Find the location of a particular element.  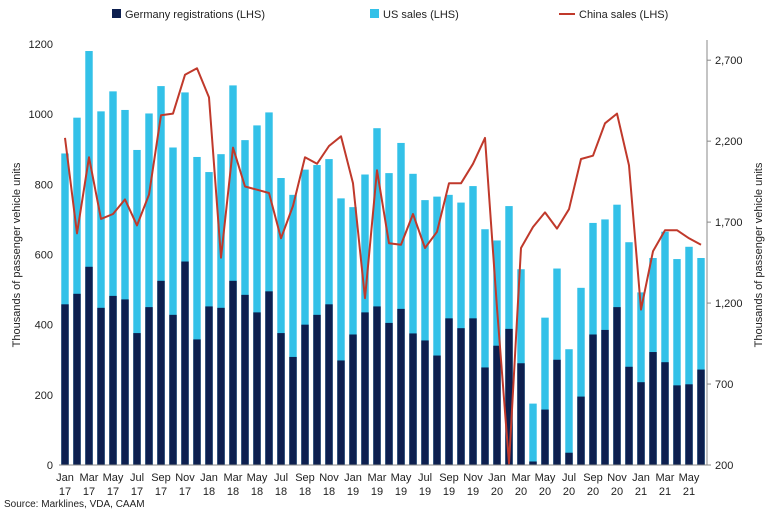

legend-swatch-us is located at coordinates (374, 13).